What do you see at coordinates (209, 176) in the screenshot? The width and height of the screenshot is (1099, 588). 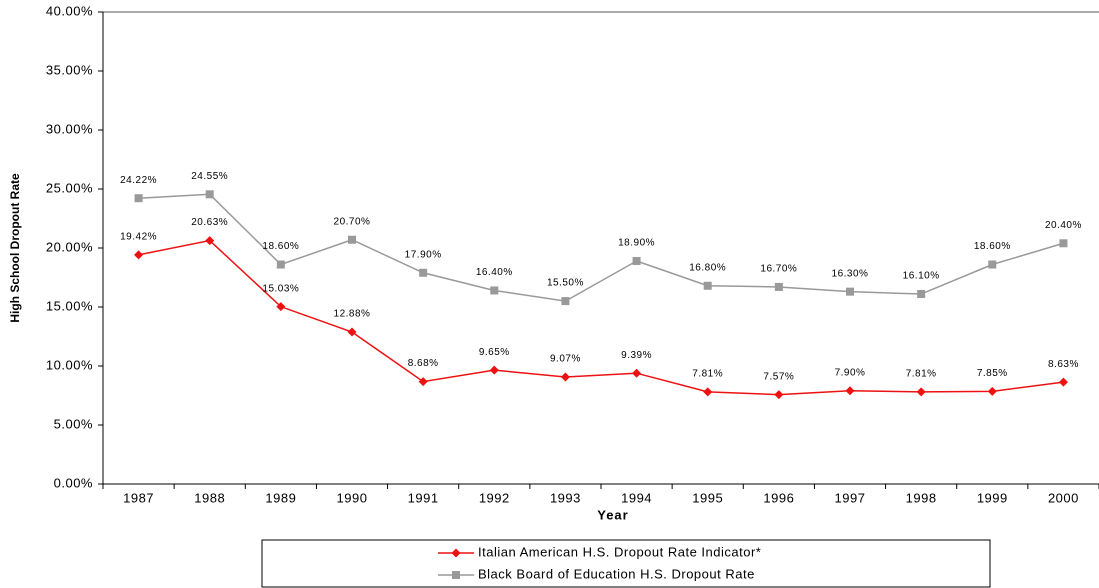 I see `data-label: 24.55%` at bounding box center [209, 176].